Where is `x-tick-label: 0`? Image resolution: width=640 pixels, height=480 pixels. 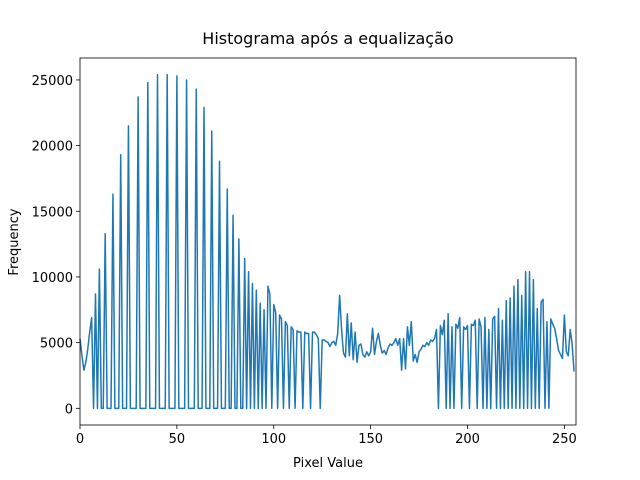
x-tick-label: 0 is located at coordinates (80, 439).